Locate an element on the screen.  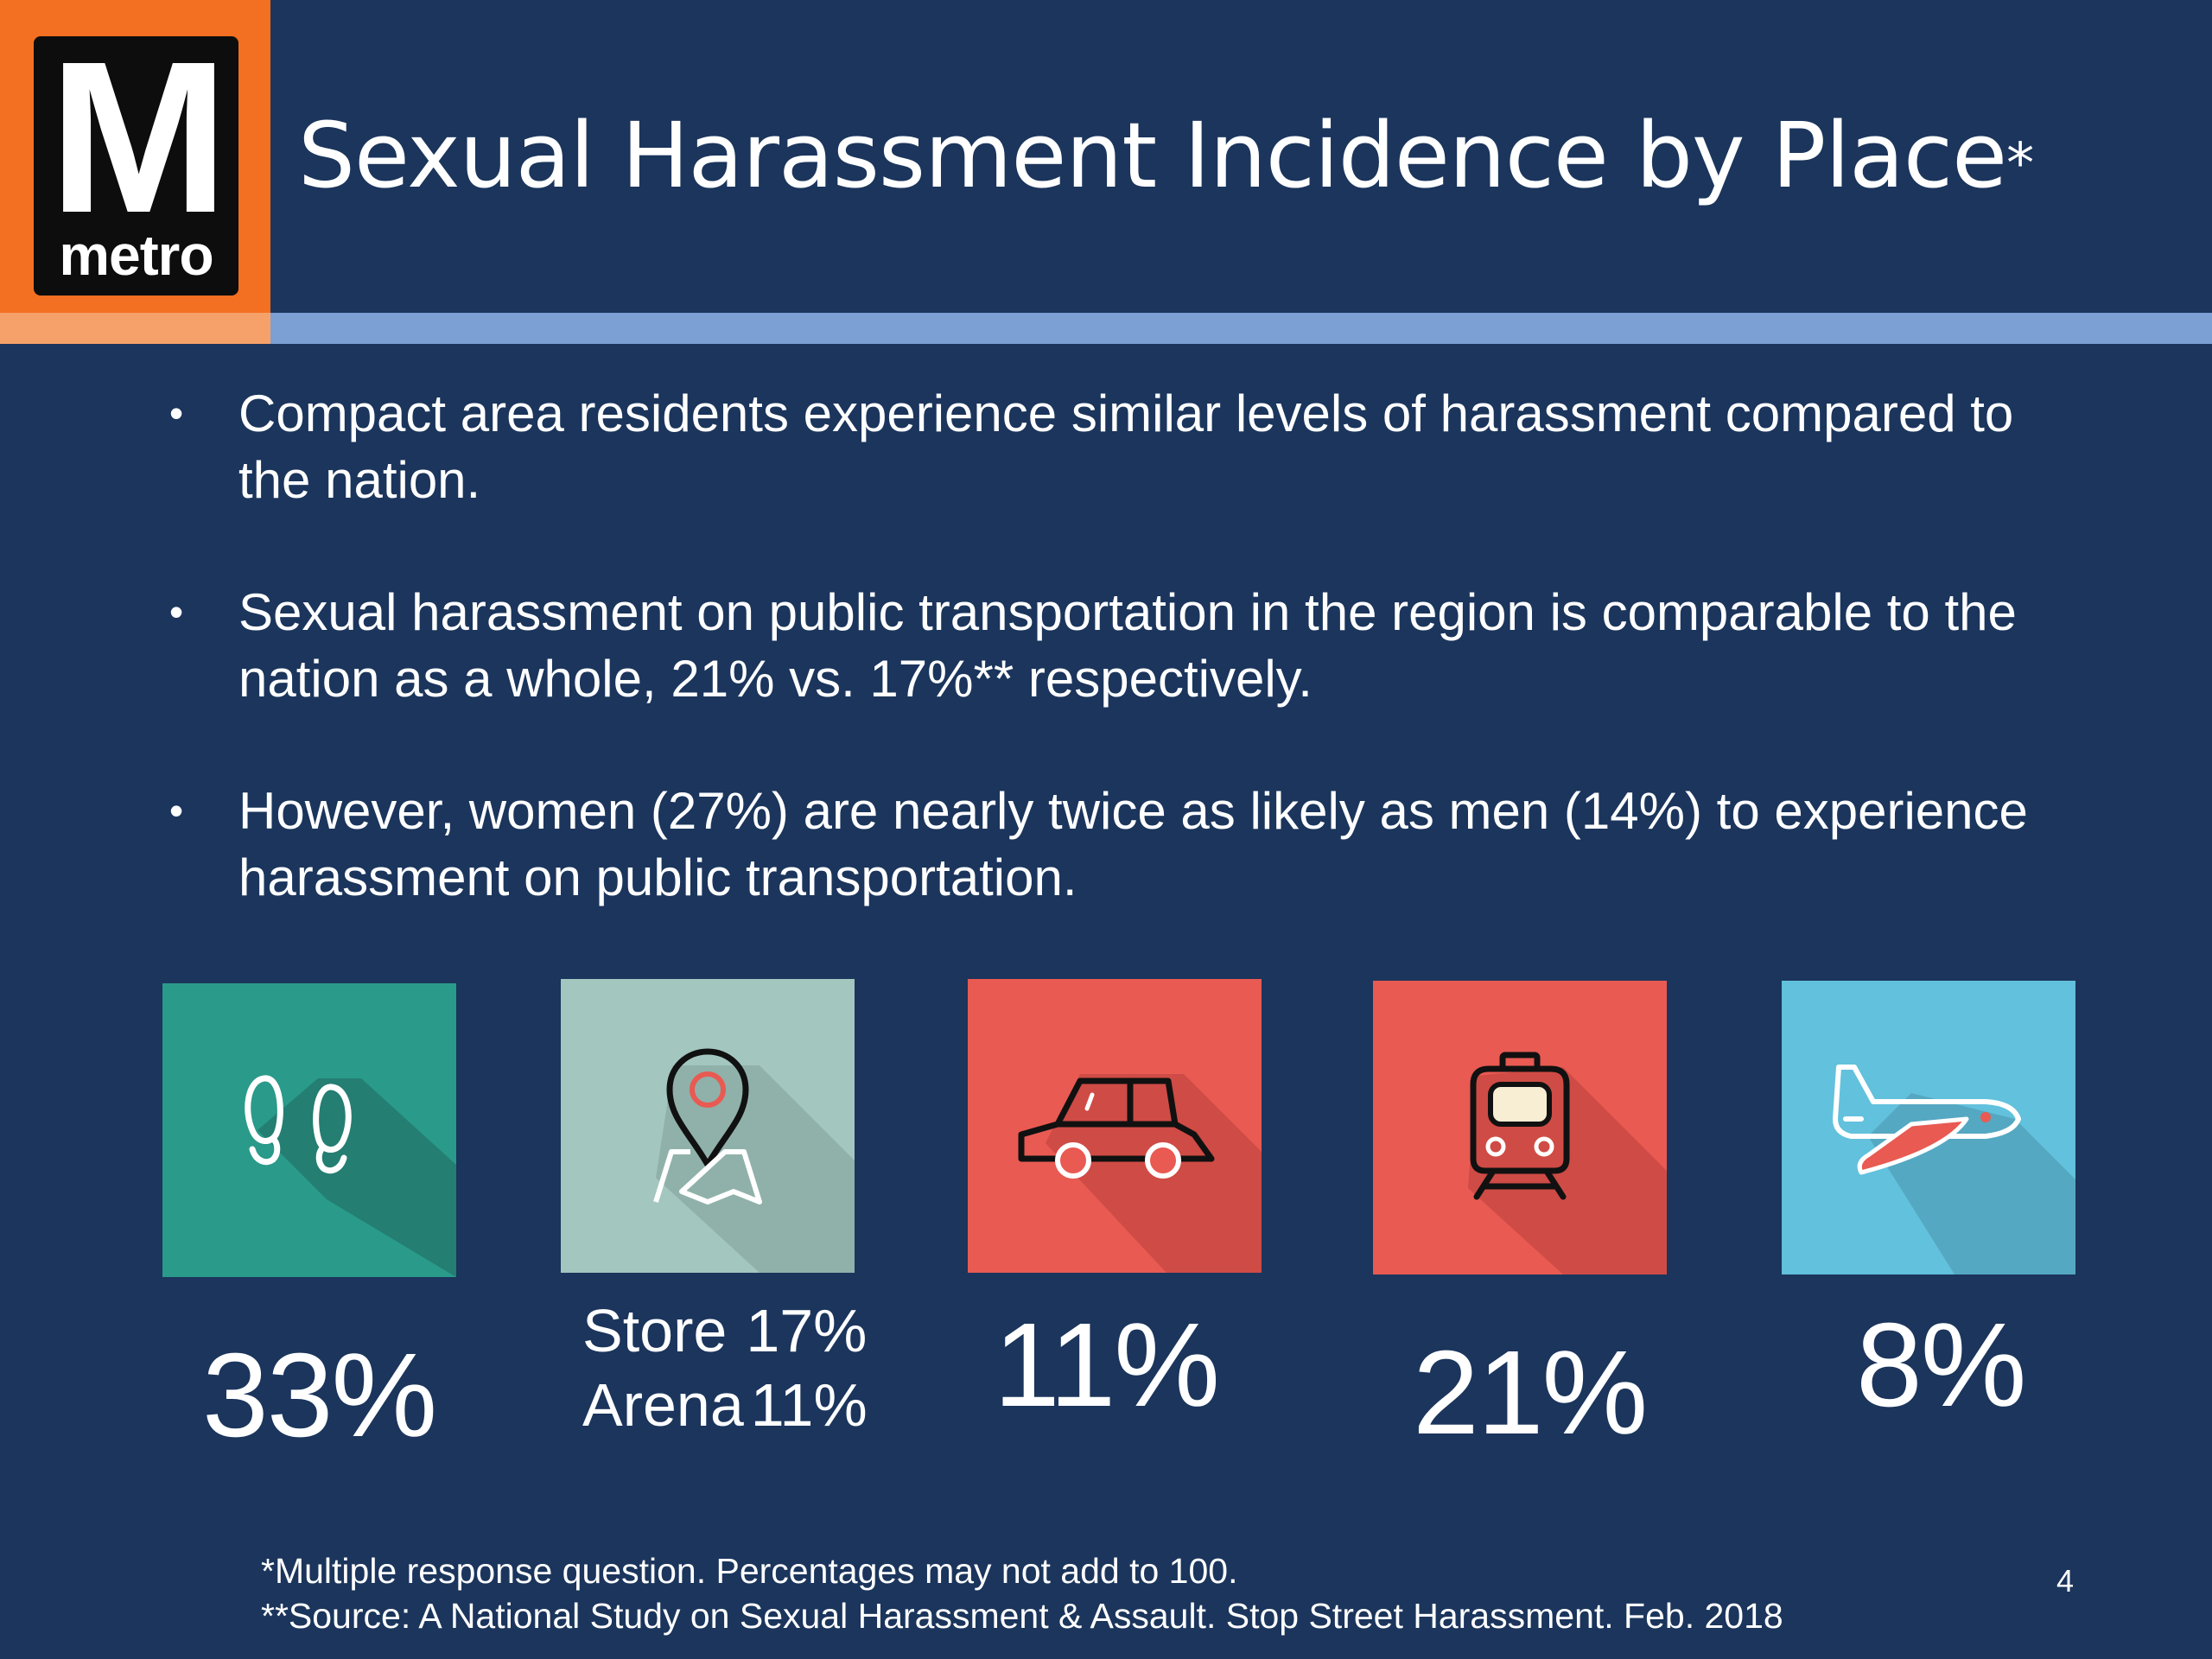
footprints-icon is located at coordinates (309, 1130).